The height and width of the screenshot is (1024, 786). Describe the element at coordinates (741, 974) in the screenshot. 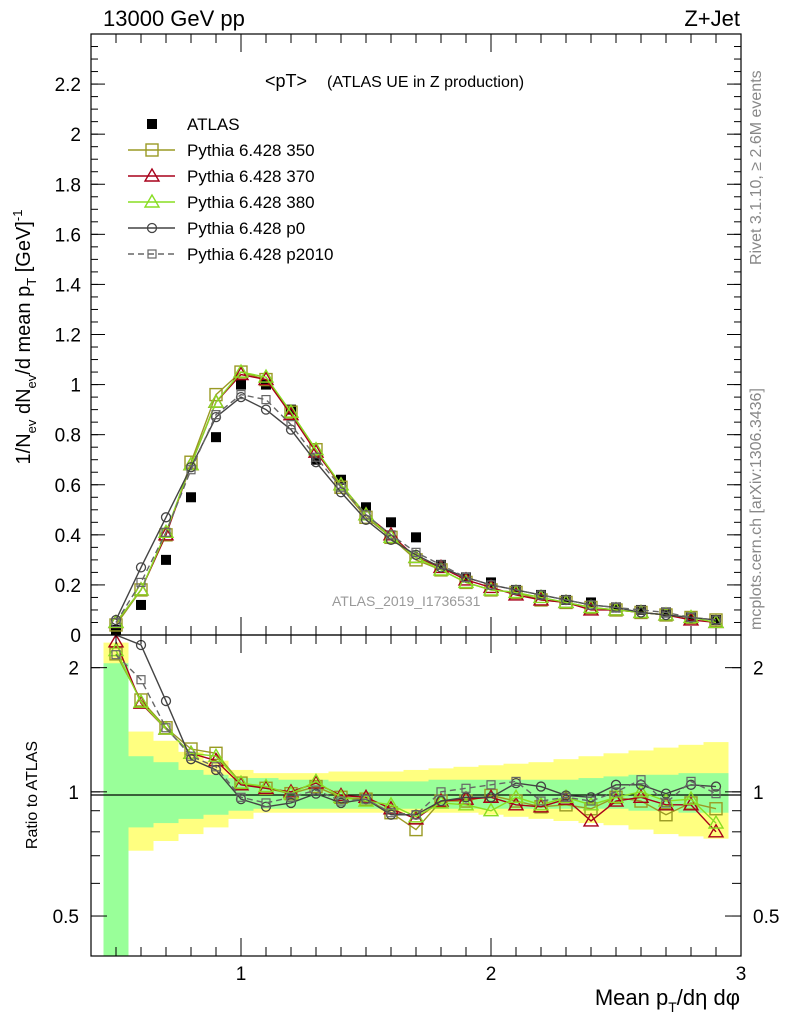

I see `x-tick-label: 3` at that location.